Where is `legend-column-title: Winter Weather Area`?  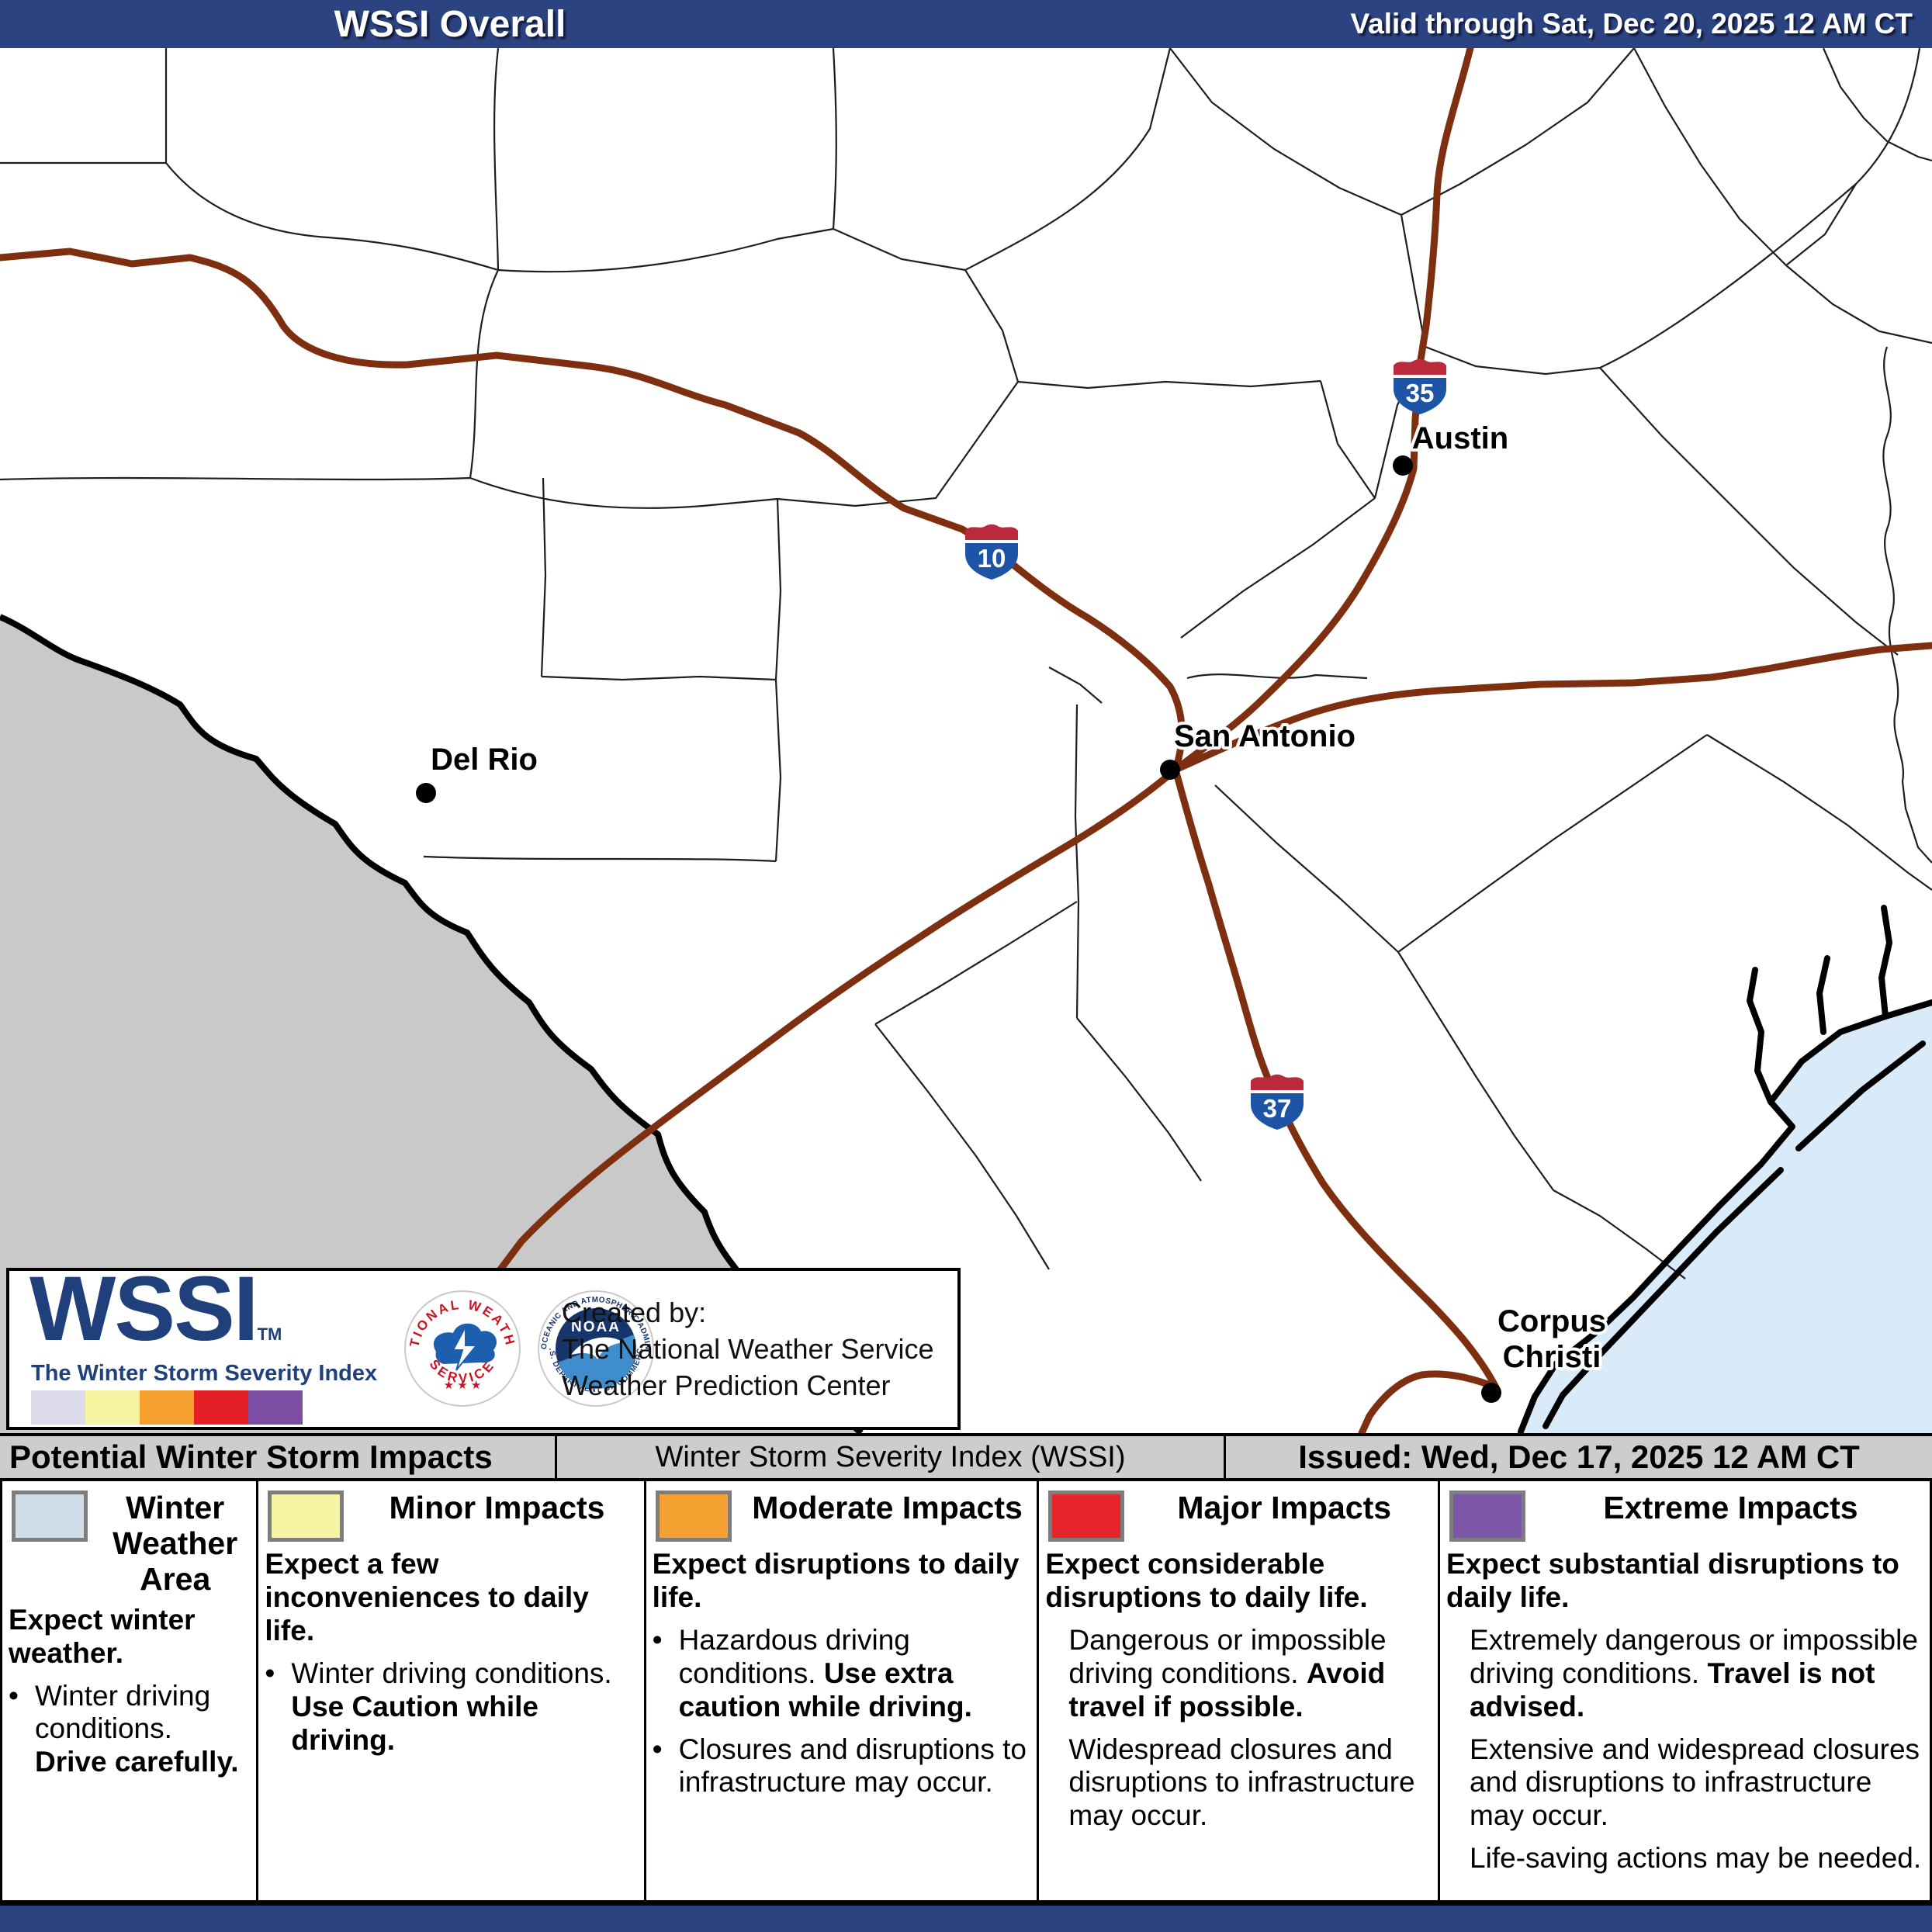
legend-column-title: Winter Weather Area is located at coordinates (175, 1543).